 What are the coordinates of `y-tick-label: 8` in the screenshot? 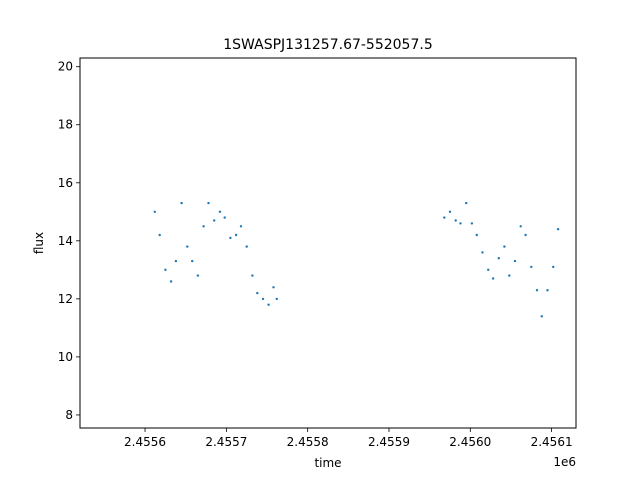 It's located at (69, 415).